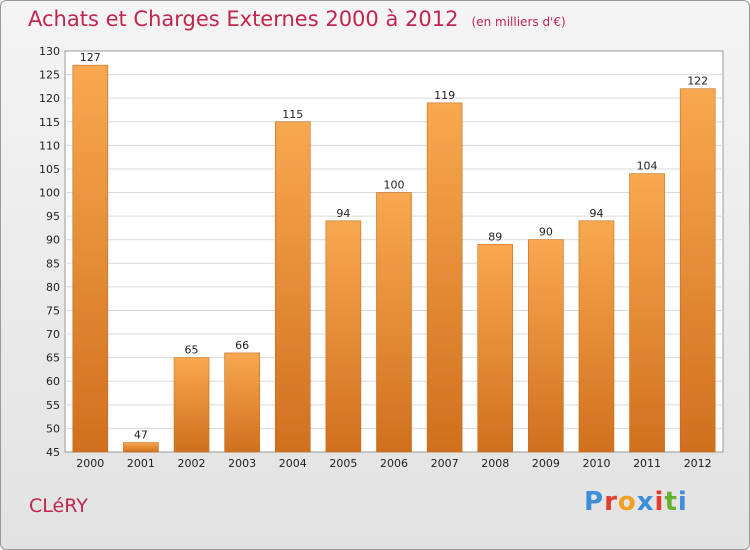 Image resolution: width=750 pixels, height=550 pixels. What do you see at coordinates (495, 236) in the screenshot?
I see `data-label-2008: 89` at bounding box center [495, 236].